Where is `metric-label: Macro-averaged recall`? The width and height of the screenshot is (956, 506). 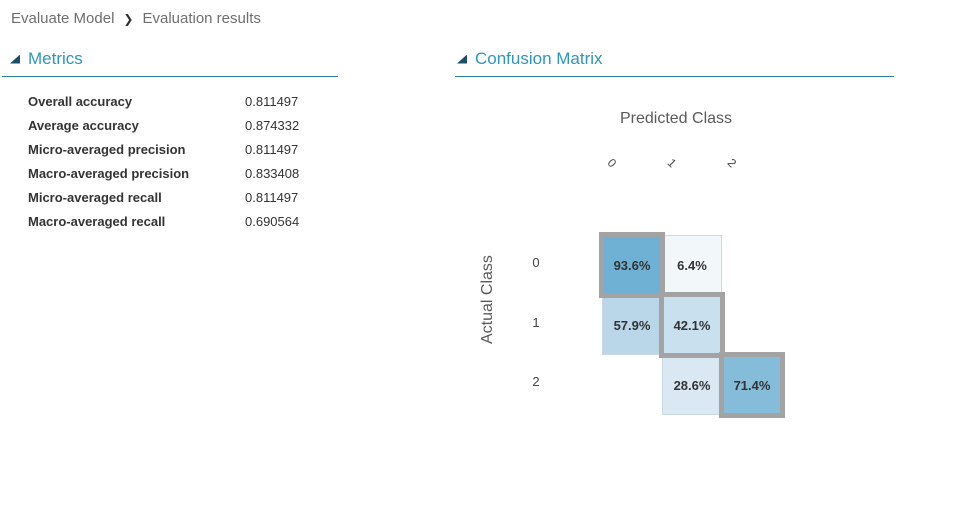 metric-label: Macro-averaged recall is located at coordinates (97, 221).